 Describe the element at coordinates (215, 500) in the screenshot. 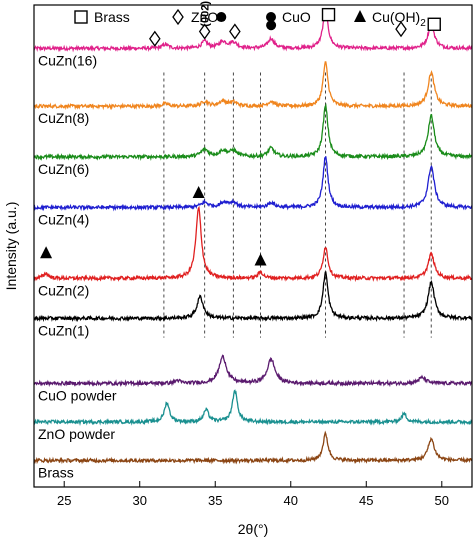

I see `x-tick-label: 35` at that location.